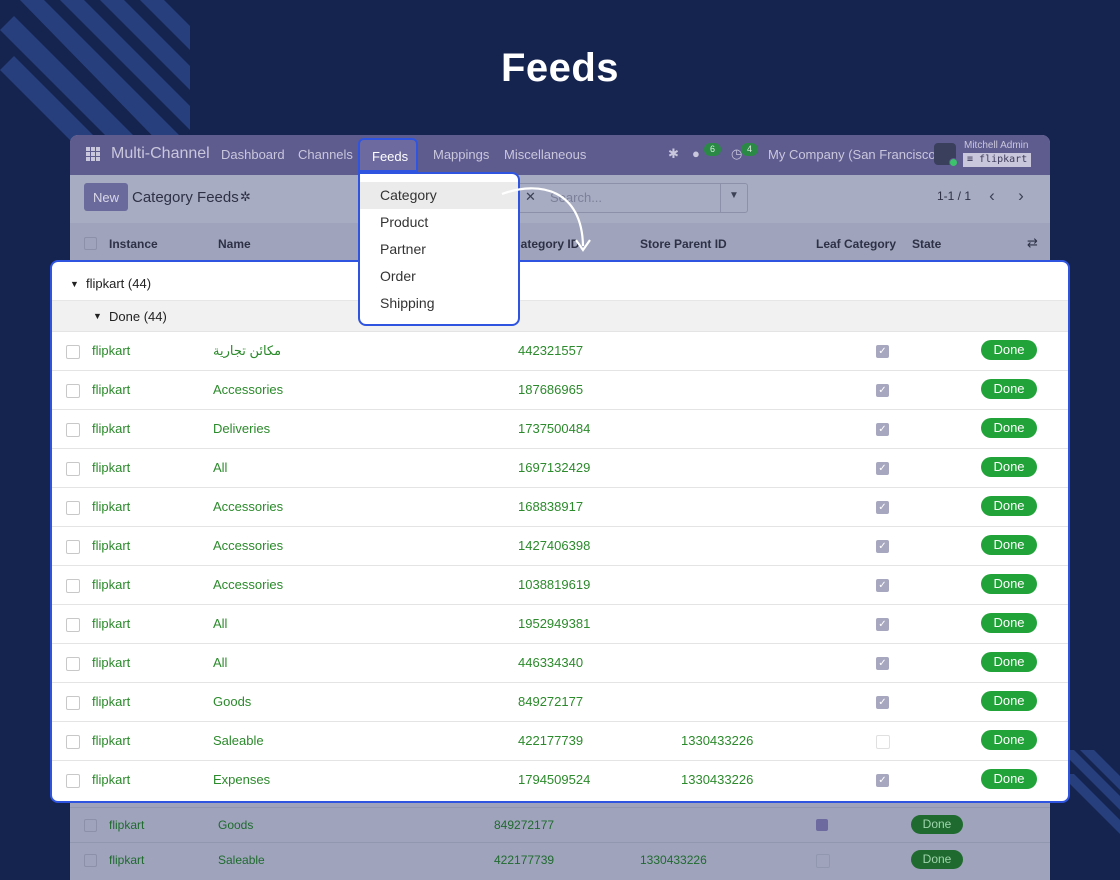 This screenshot has height=880, width=1120. I want to click on table-row: flipkart Accessories 1038819619 ✓ Done, so click(560, 584).